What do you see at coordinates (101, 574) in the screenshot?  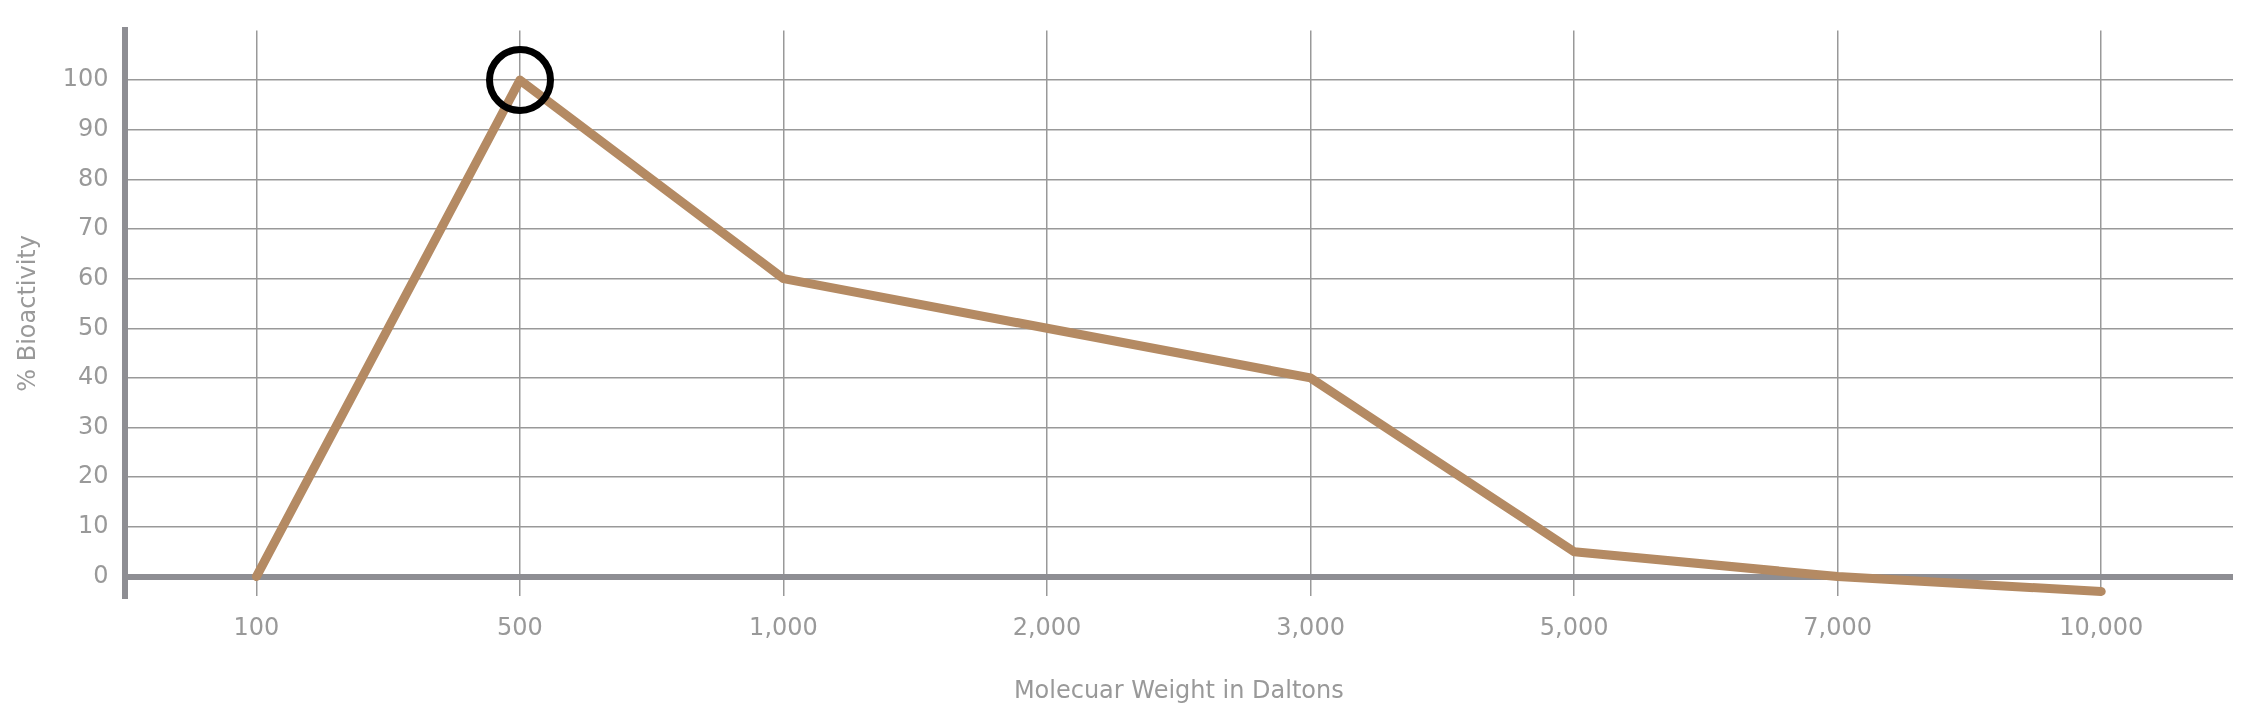 I see `y-tick-label: 0` at bounding box center [101, 574].